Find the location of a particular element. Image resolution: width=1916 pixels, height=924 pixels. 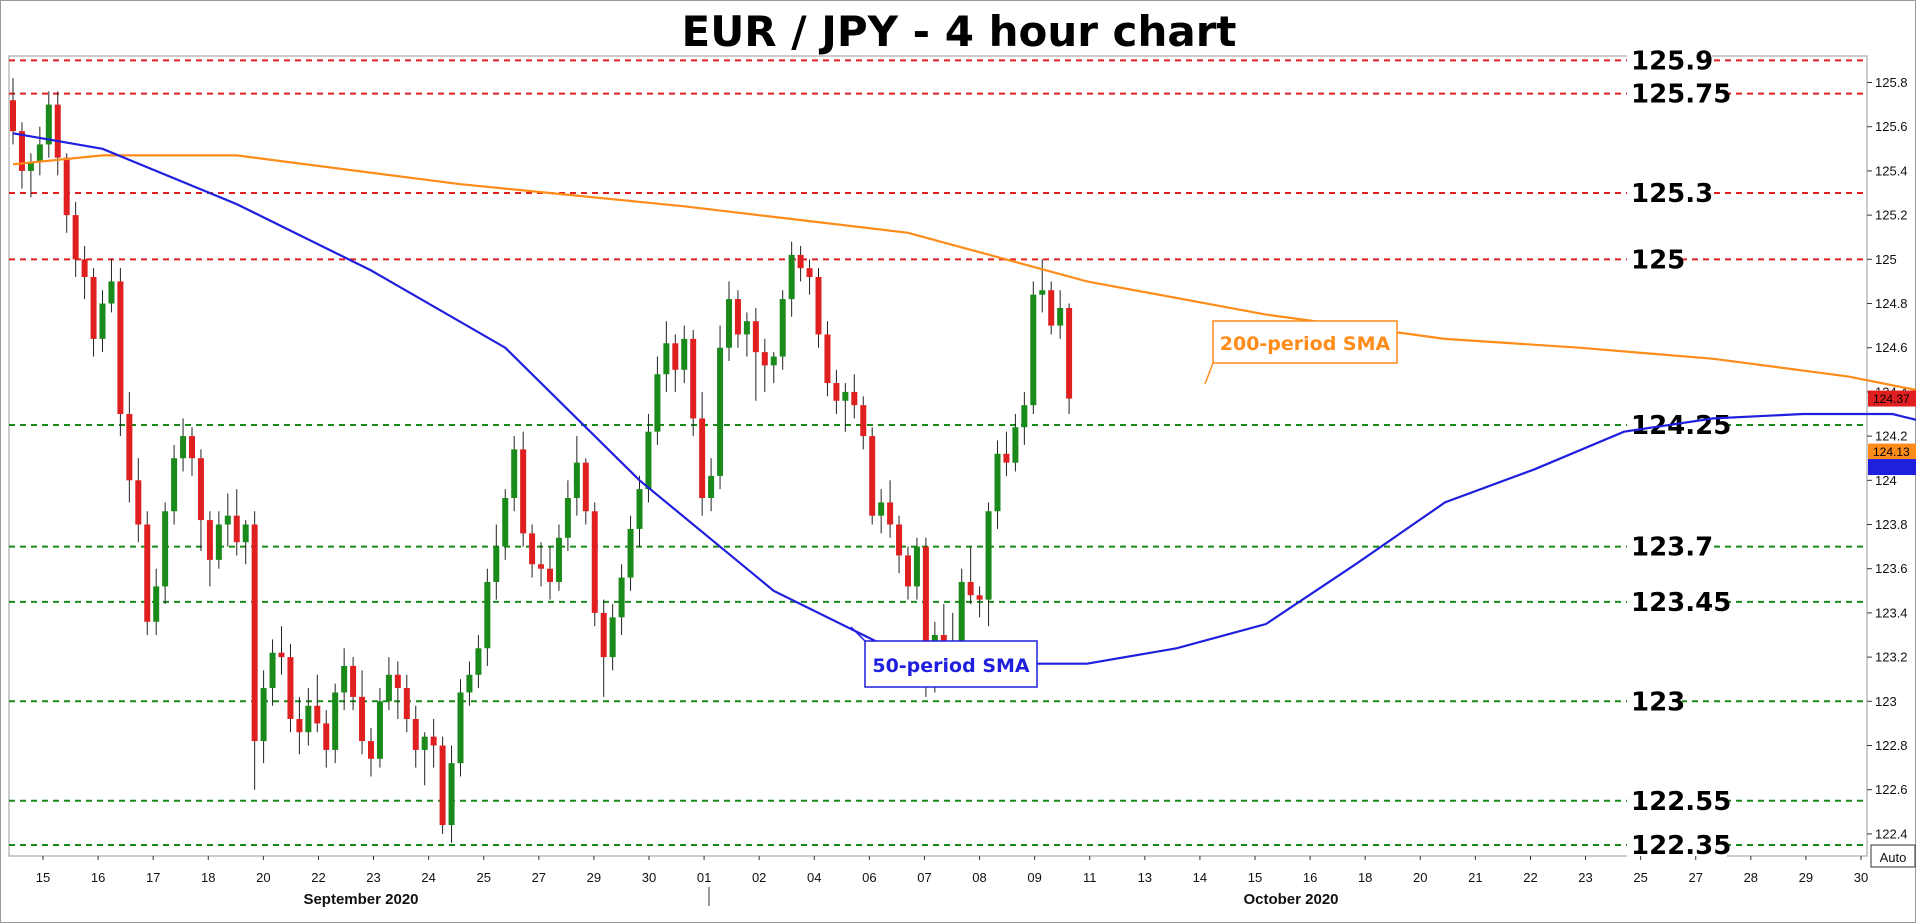

level-label: 123.45 is located at coordinates (1681, 603).